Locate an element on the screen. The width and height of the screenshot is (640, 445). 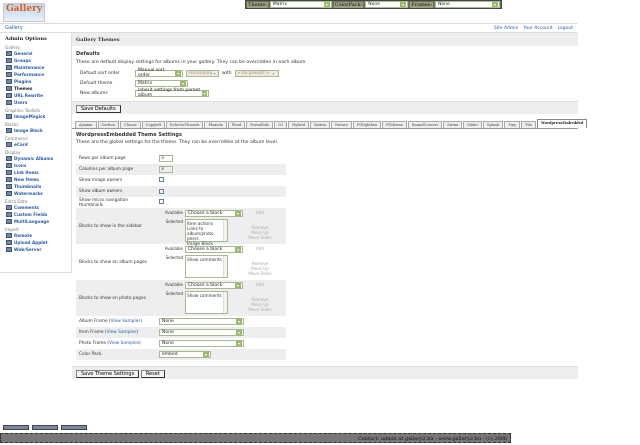
columns-input: 3 is located at coordinates (166, 169).